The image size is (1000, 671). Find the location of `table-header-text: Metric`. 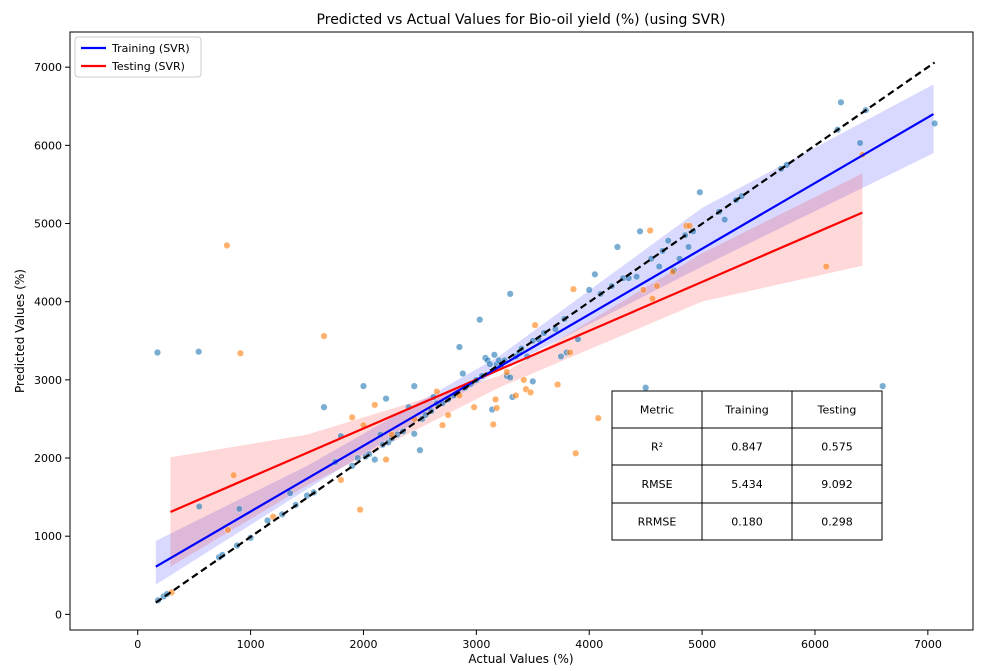

table-header-text: Metric is located at coordinates (657, 410).